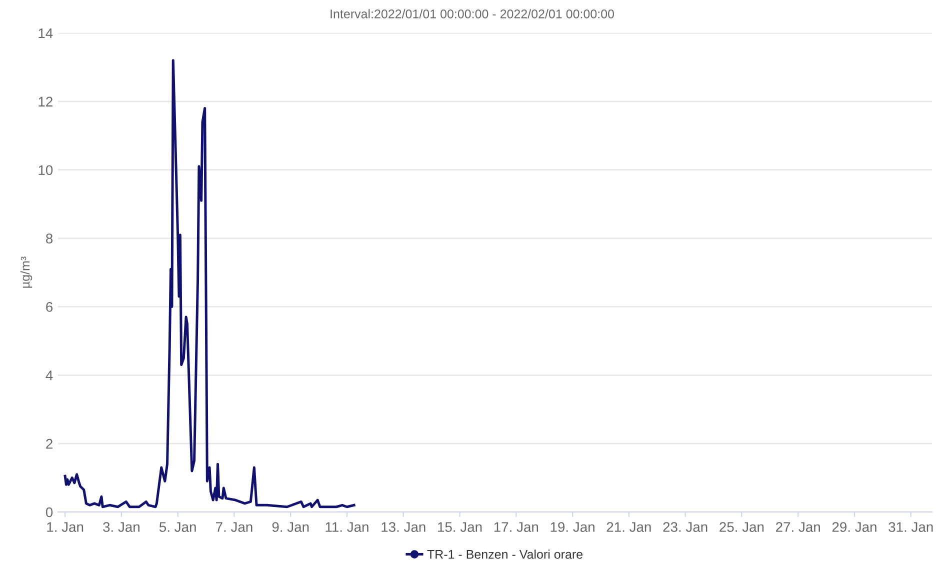 Image resolution: width=944 pixels, height=568 pixels. I want to click on y-tick-label: 14, so click(45, 33).